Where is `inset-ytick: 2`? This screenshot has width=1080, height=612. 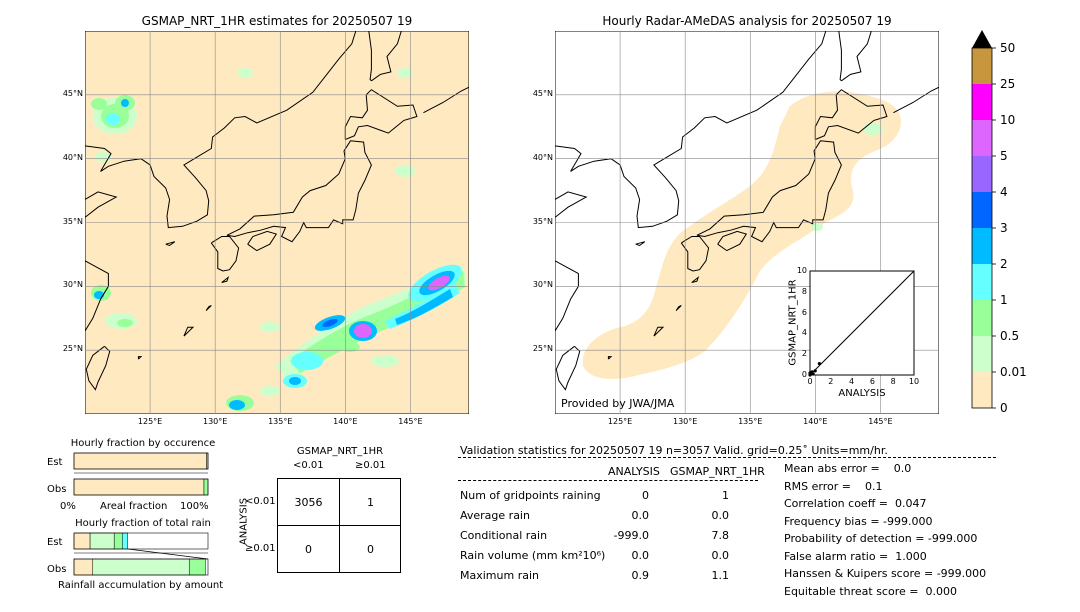 inset-ytick: 2 is located at coordinates (804, 354).